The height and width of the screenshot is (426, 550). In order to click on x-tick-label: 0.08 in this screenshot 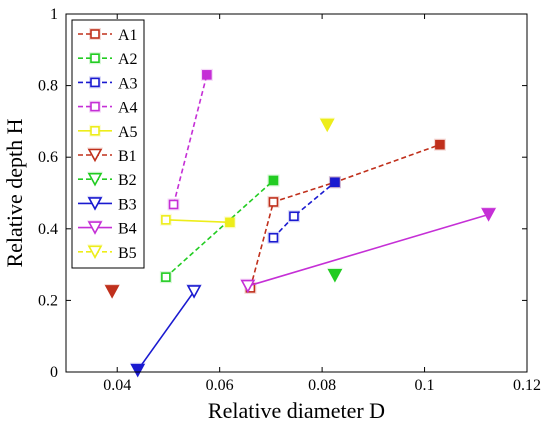, I will do `click(322, 385)`.